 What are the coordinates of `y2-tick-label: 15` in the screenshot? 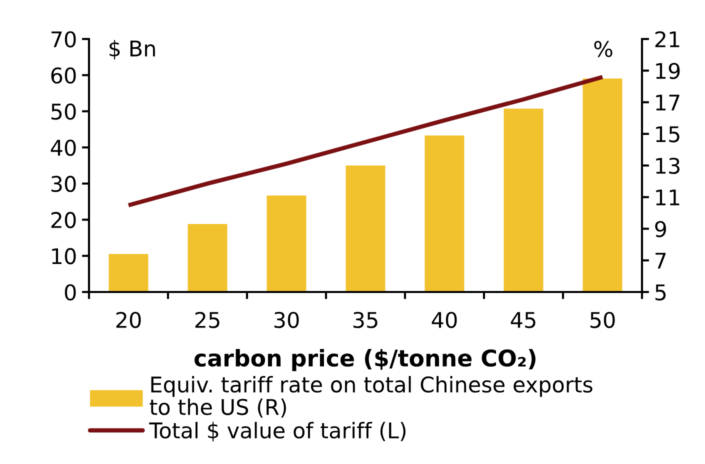 It's located at (668, 134).